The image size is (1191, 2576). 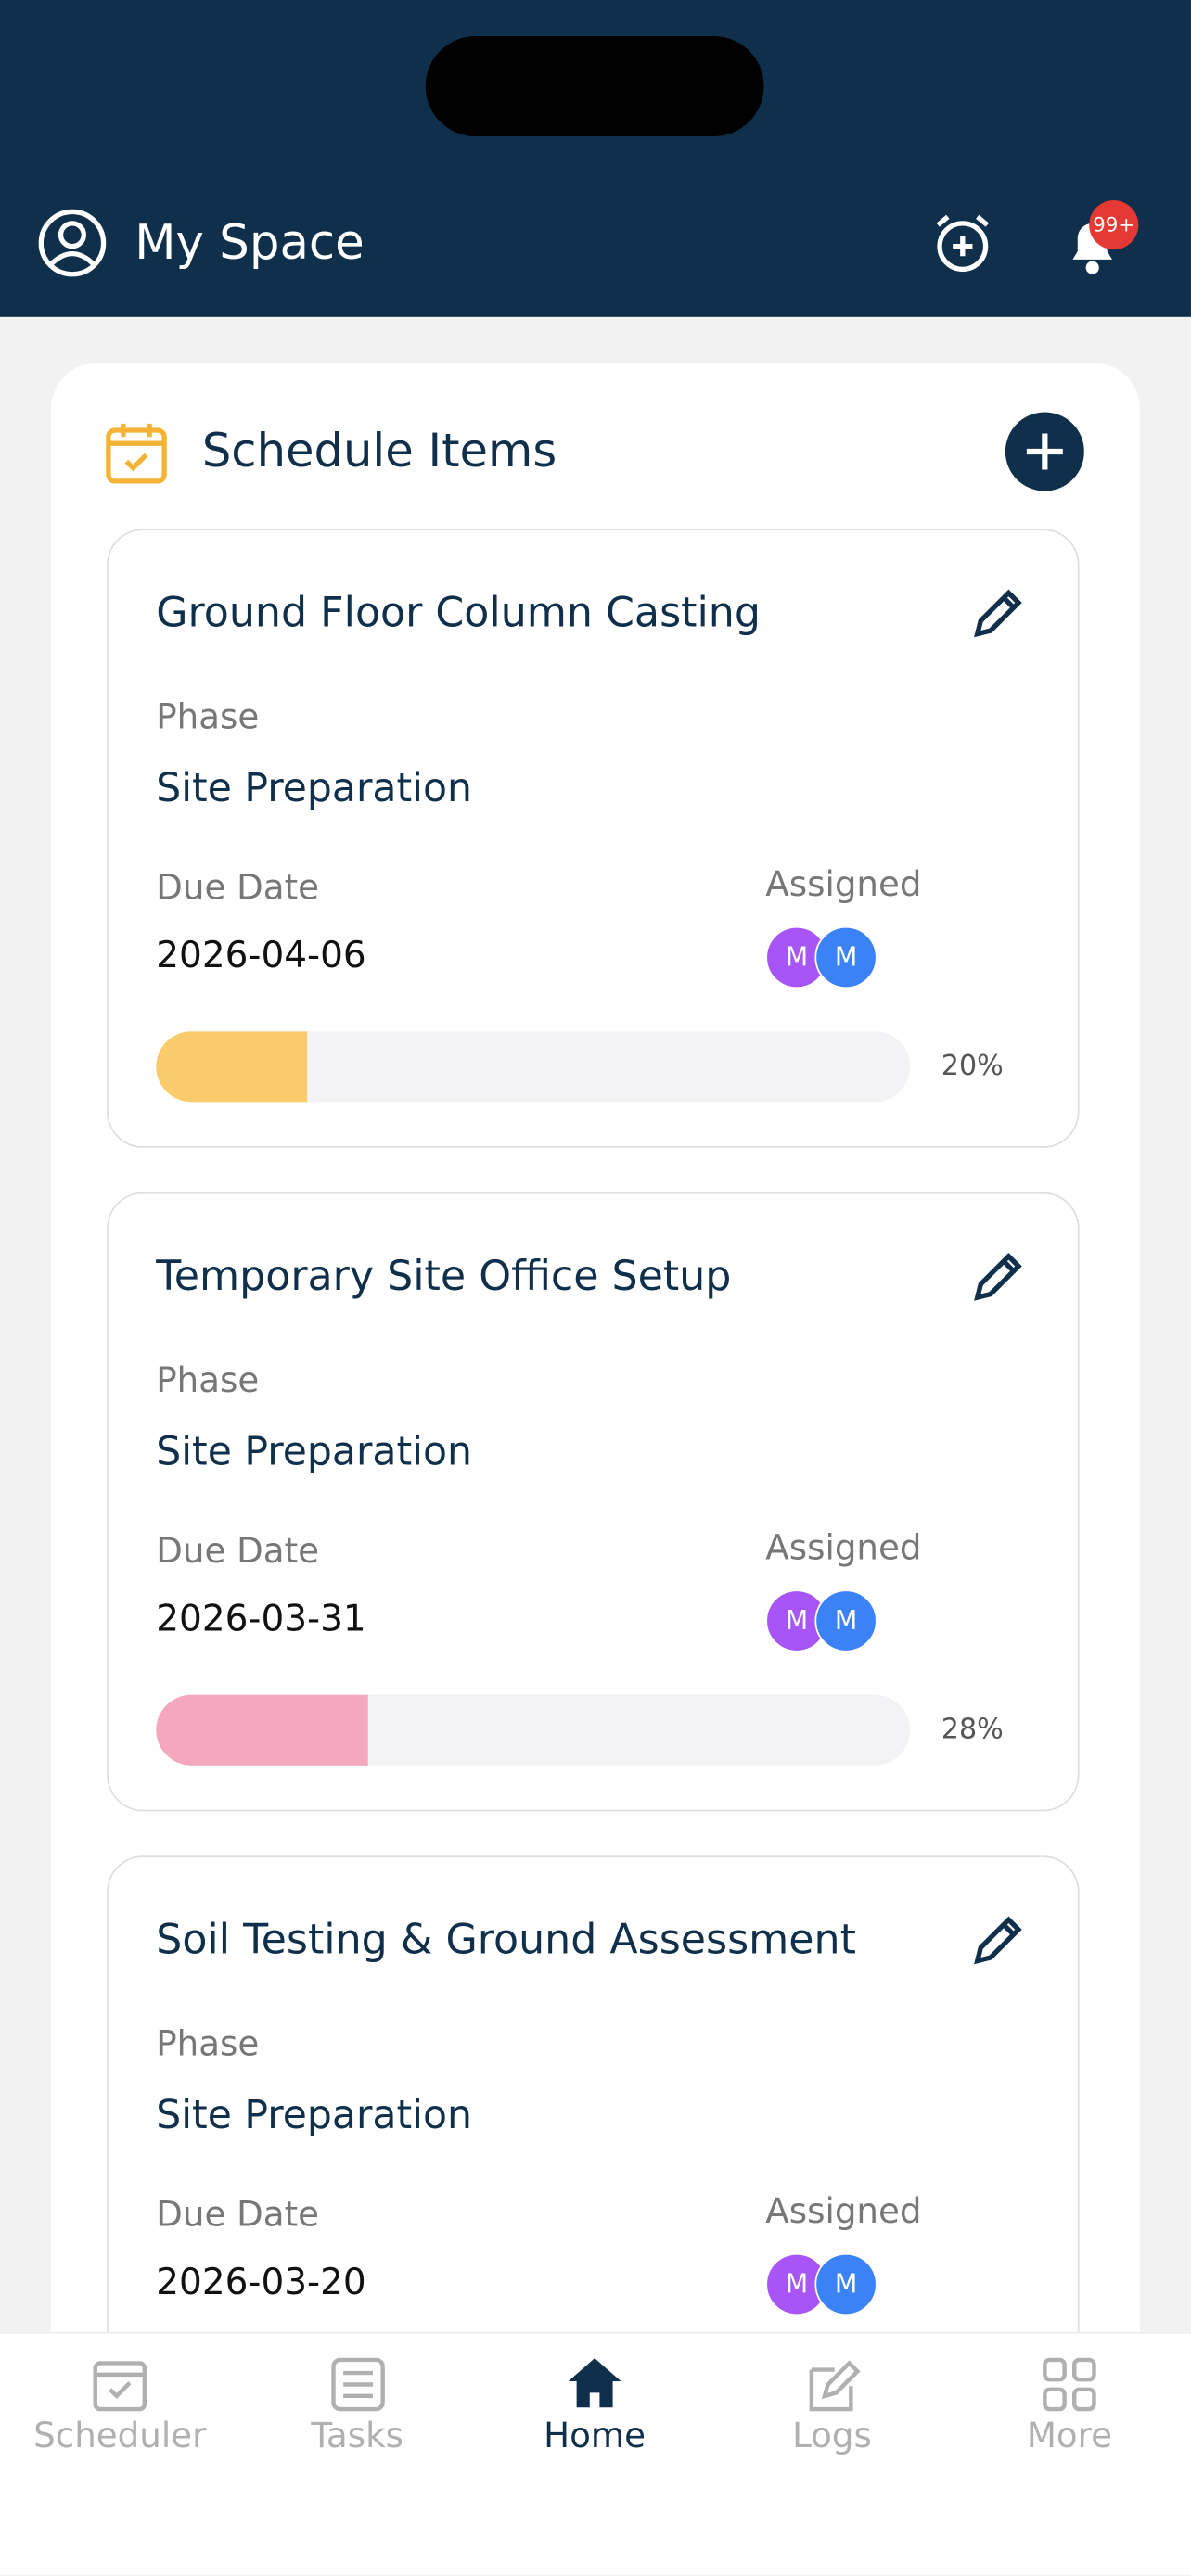 I want to click on card-title: Soil Testing & Ground Assessment, so click(x=506, y=1940).